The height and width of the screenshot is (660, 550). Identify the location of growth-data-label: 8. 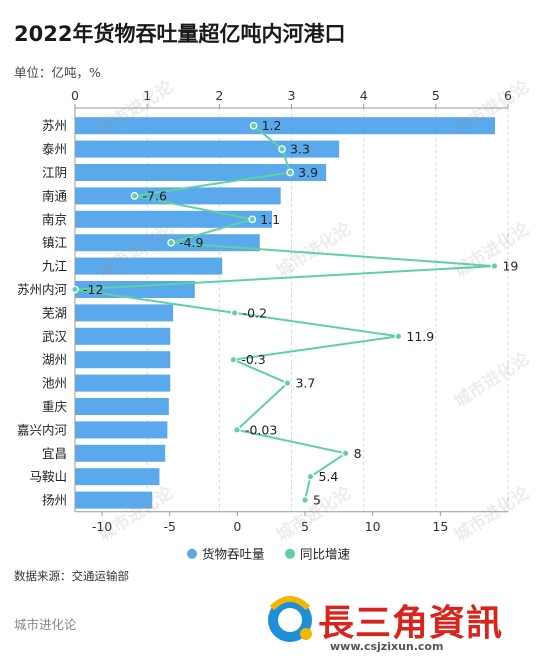
(358, 453).